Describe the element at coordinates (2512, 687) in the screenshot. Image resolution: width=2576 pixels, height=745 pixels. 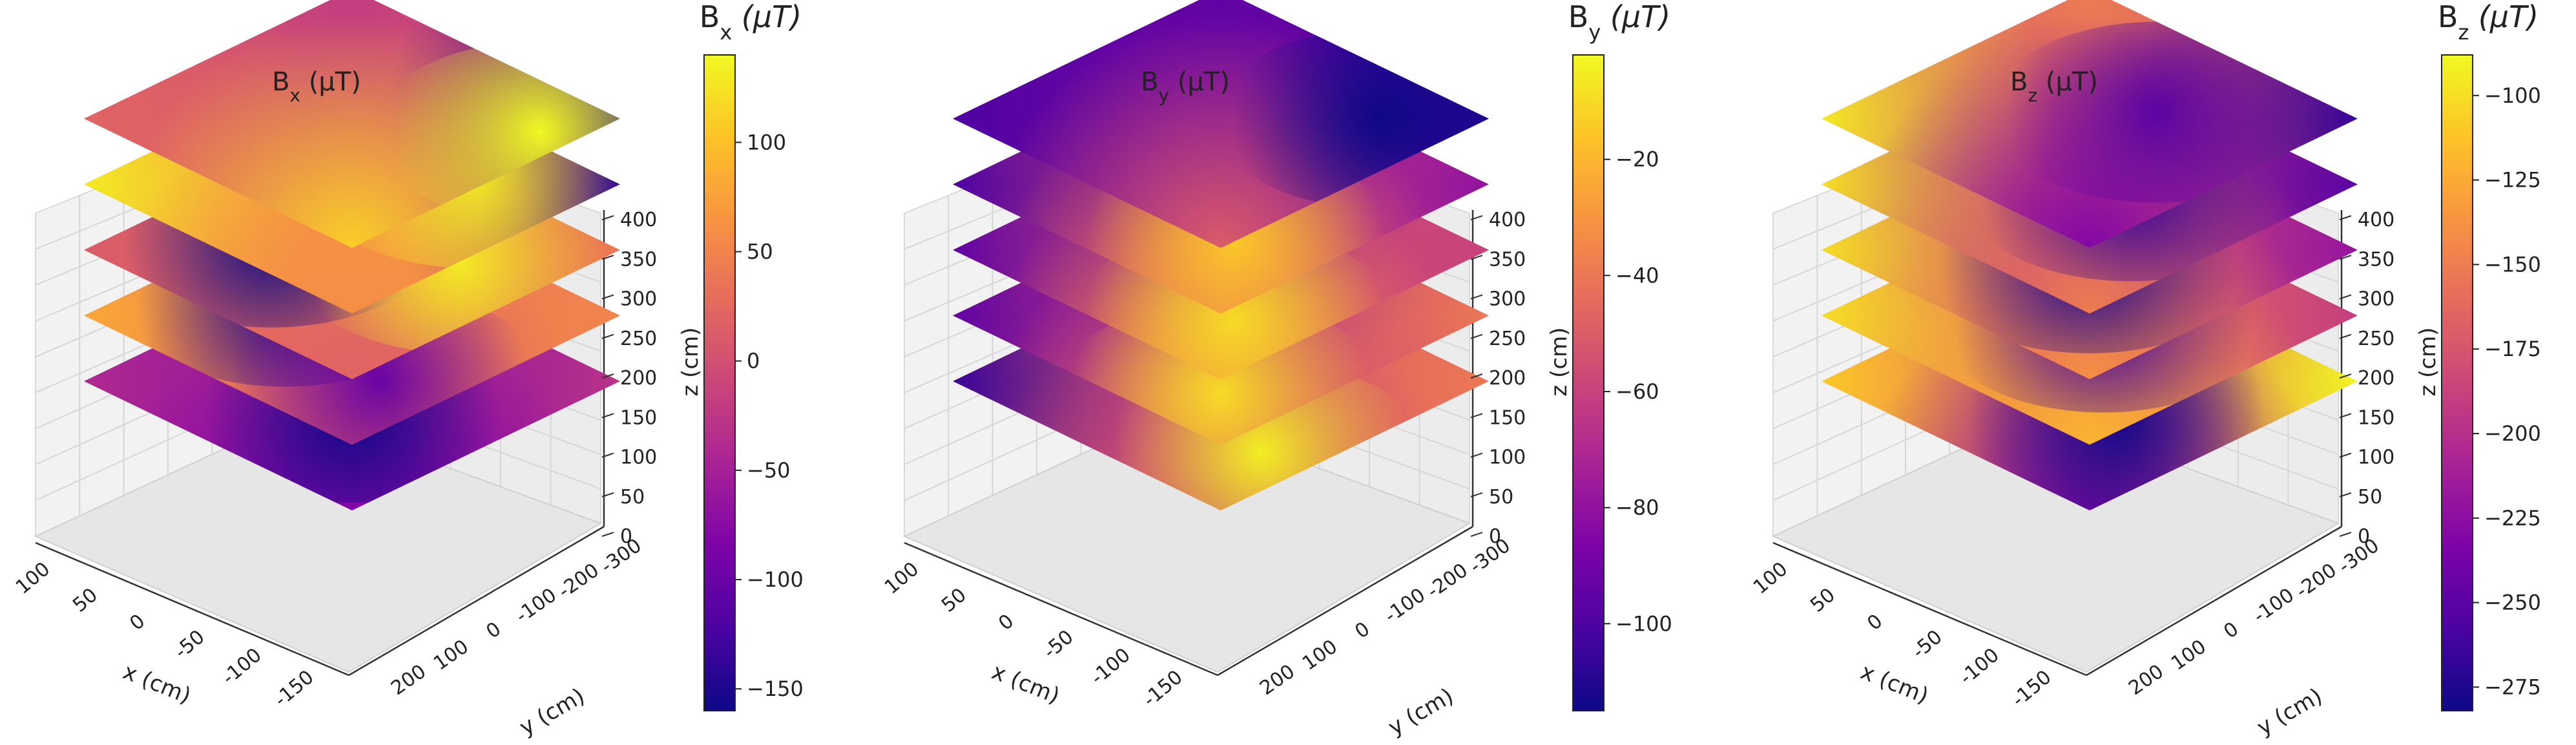
I see `colorbar-tick-label: −275` at that location.